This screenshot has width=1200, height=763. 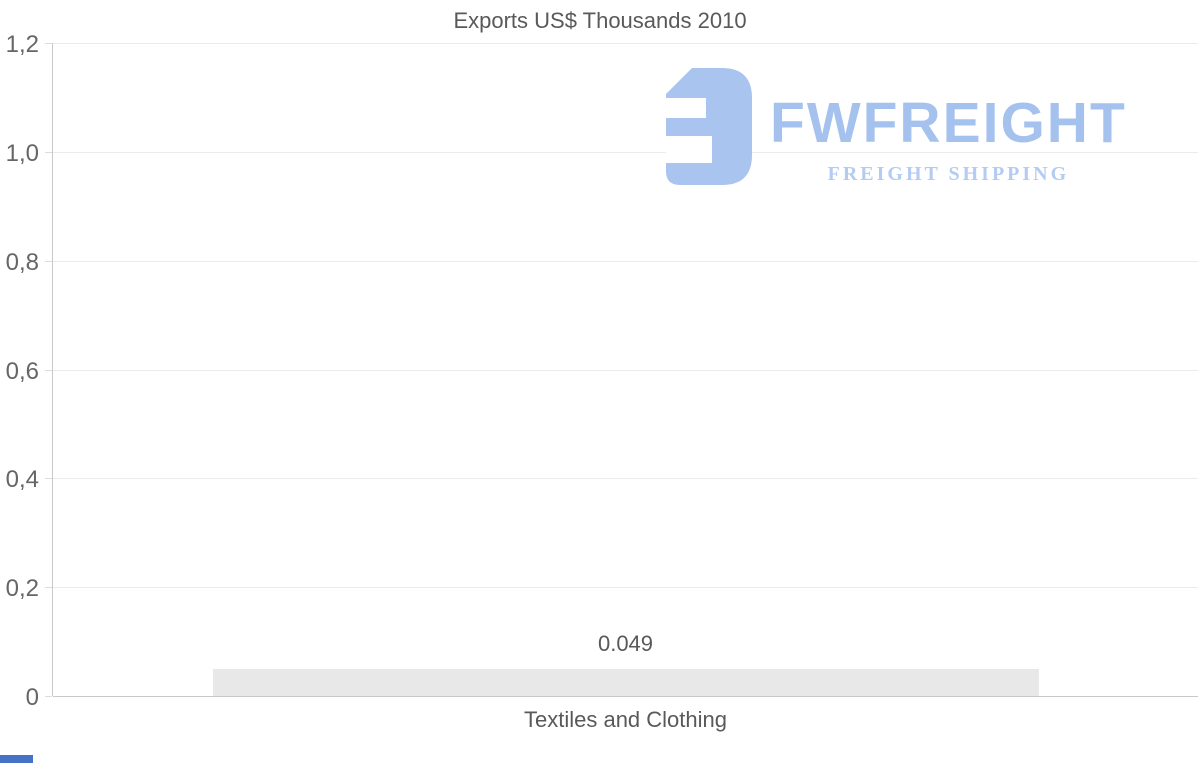 I want to click on fwfreight-logo-text: FWFREIGHT FREIGHT SHIPPING, so click(x=948, y=127).